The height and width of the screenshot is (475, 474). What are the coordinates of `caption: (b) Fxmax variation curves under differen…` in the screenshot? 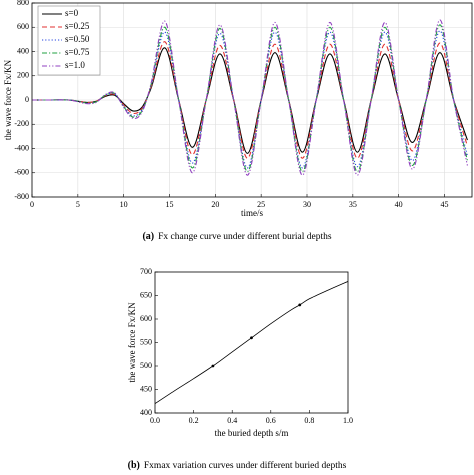 It's located at (237, 465).